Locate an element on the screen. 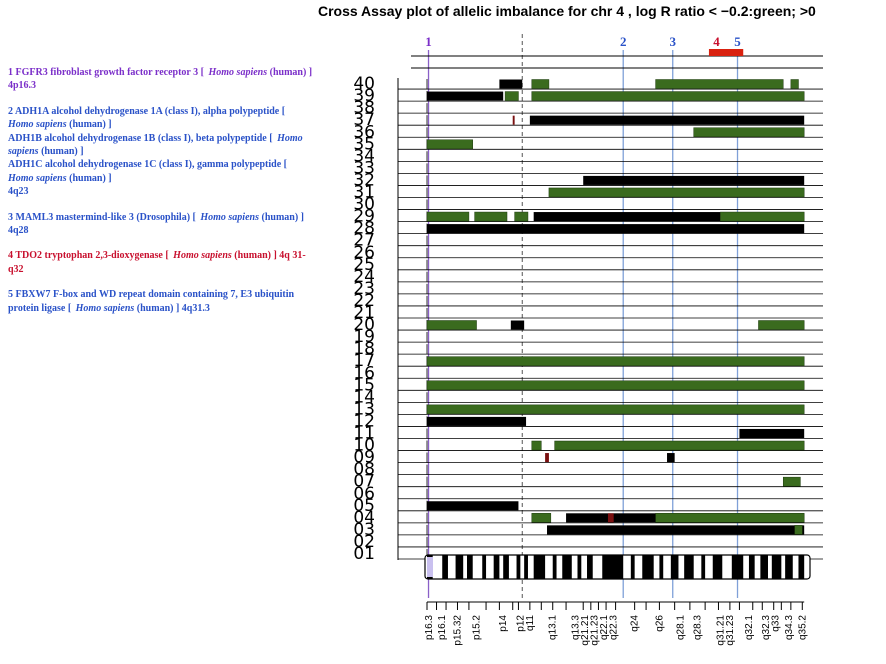 This screenshot has width=886, height=664. sample-label: 31 is located at coordinates (364, 193).